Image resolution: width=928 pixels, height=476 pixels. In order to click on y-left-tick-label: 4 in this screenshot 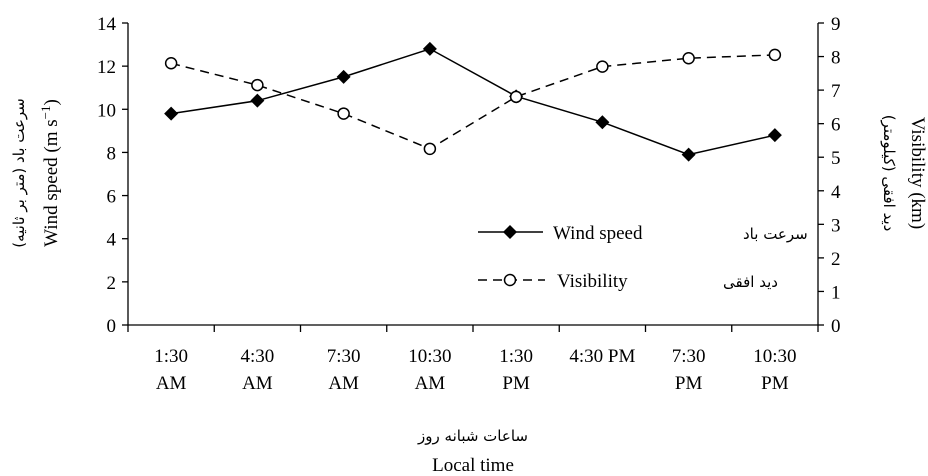, I will do `click(112, 240)`.